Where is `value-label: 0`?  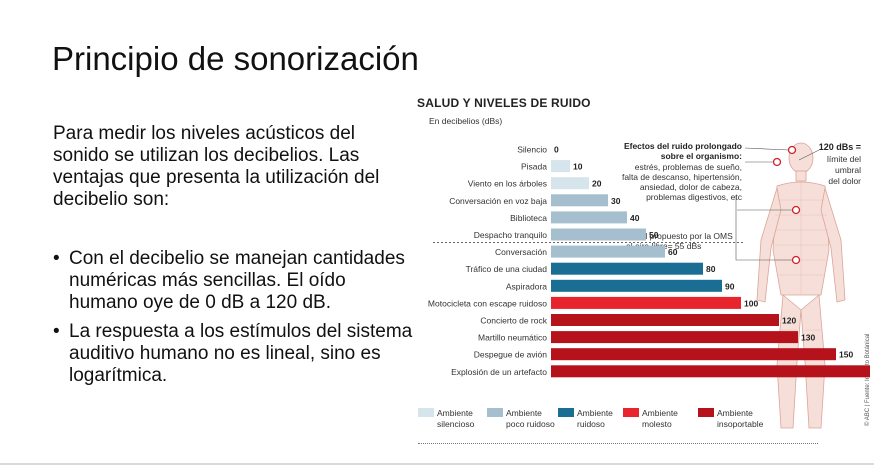 value-label: 0 is located at coordinates (556, 150).